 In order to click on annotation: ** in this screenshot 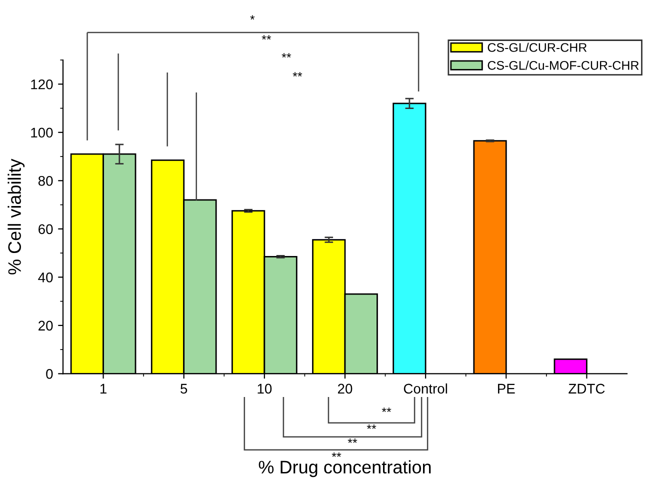, I will do `click(297, 74)`.